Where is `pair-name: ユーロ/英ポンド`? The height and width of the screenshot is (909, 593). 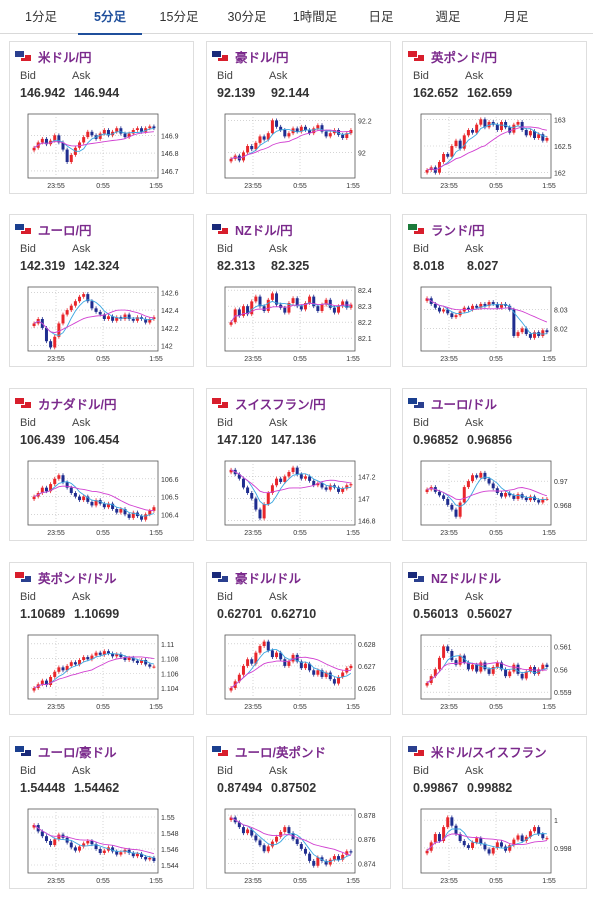
pair-name: ユーロ/英ポンド is located at coordinates (280, 752).